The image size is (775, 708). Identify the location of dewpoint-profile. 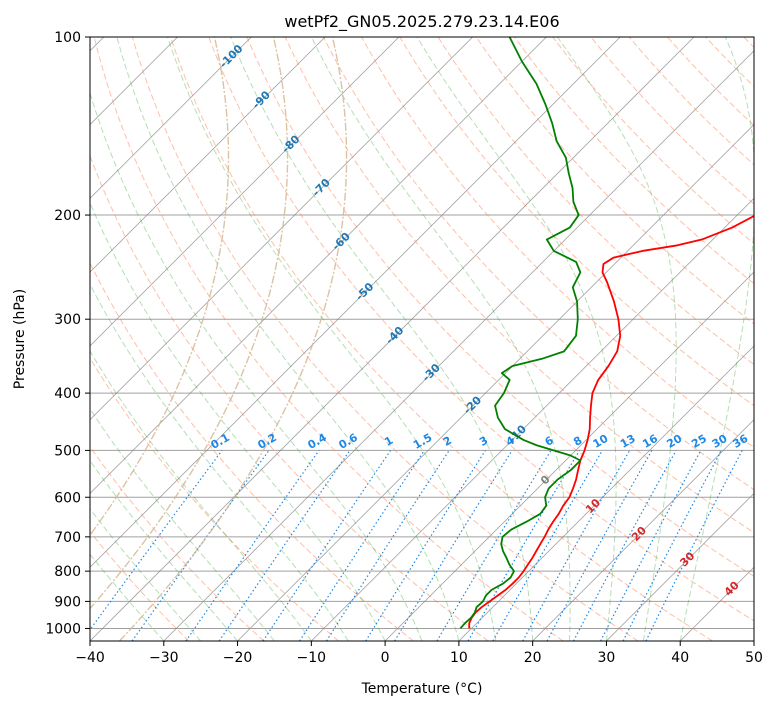
(520, 333).